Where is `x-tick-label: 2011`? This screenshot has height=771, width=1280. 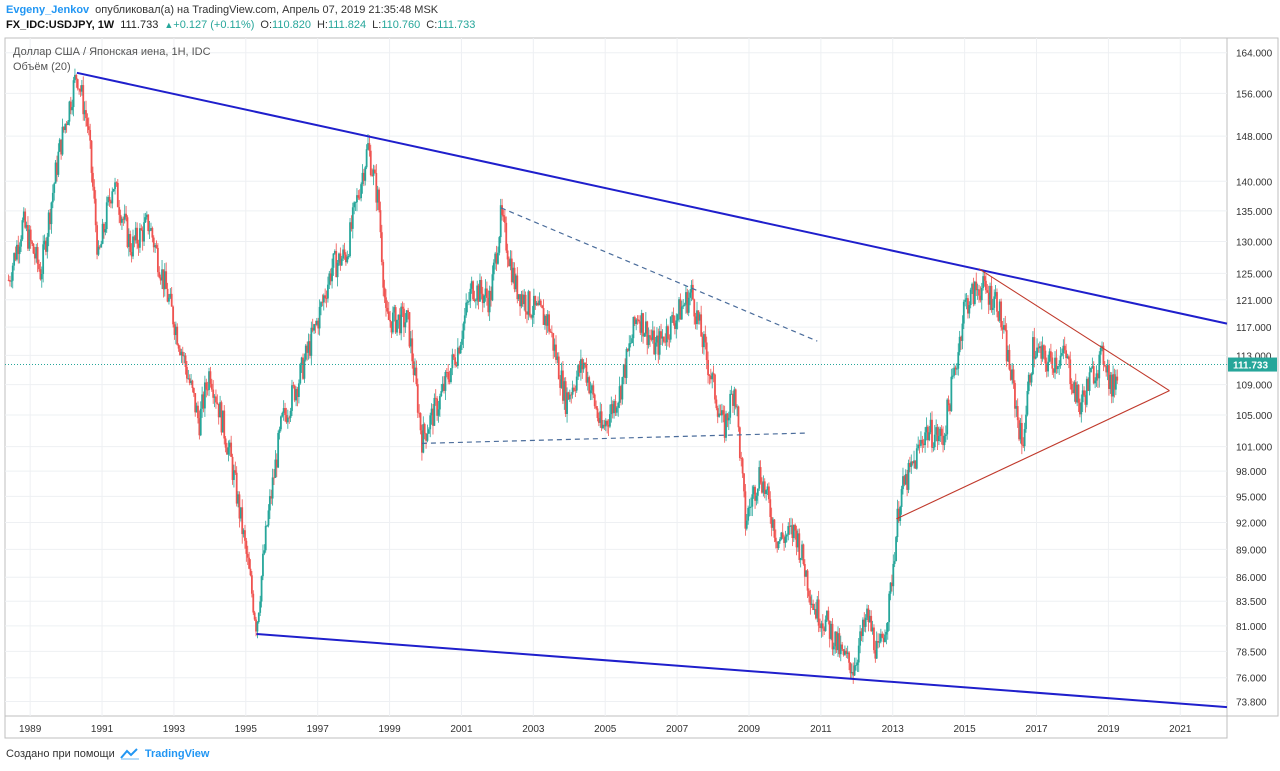 x-tick-label: 2011 is located at coordinates (821, 729).